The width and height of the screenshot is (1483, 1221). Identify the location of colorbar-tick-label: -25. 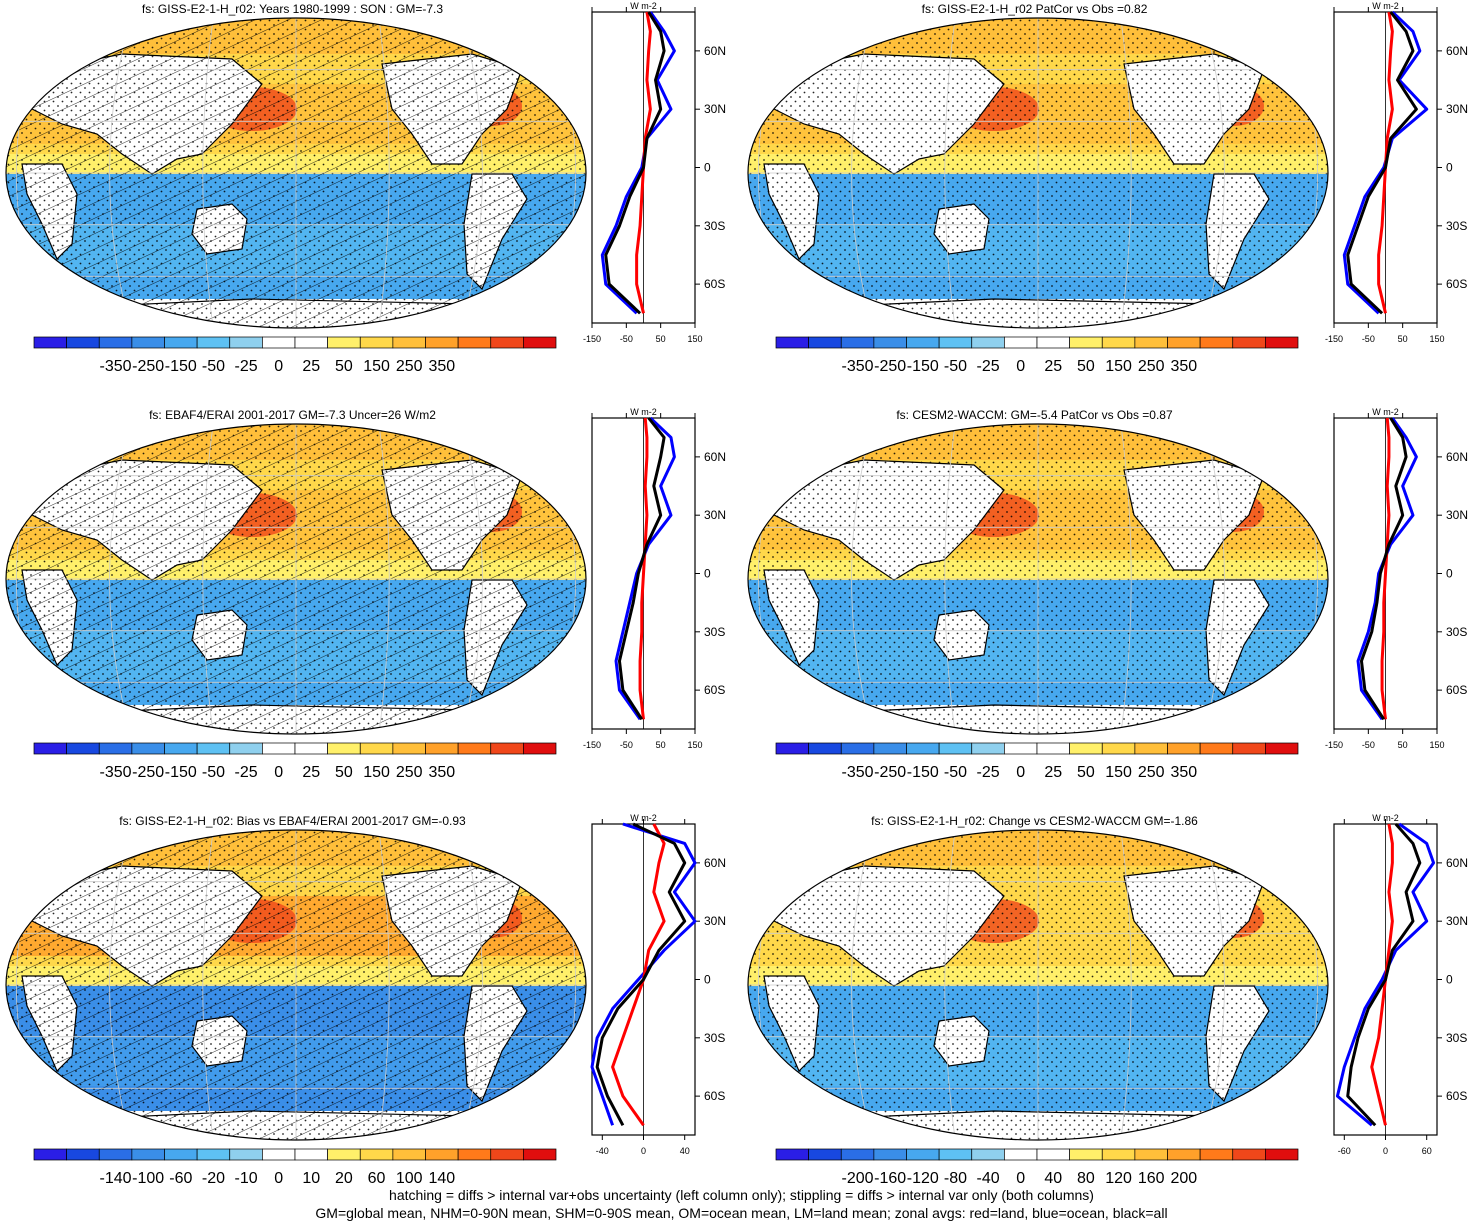
(246, 366).